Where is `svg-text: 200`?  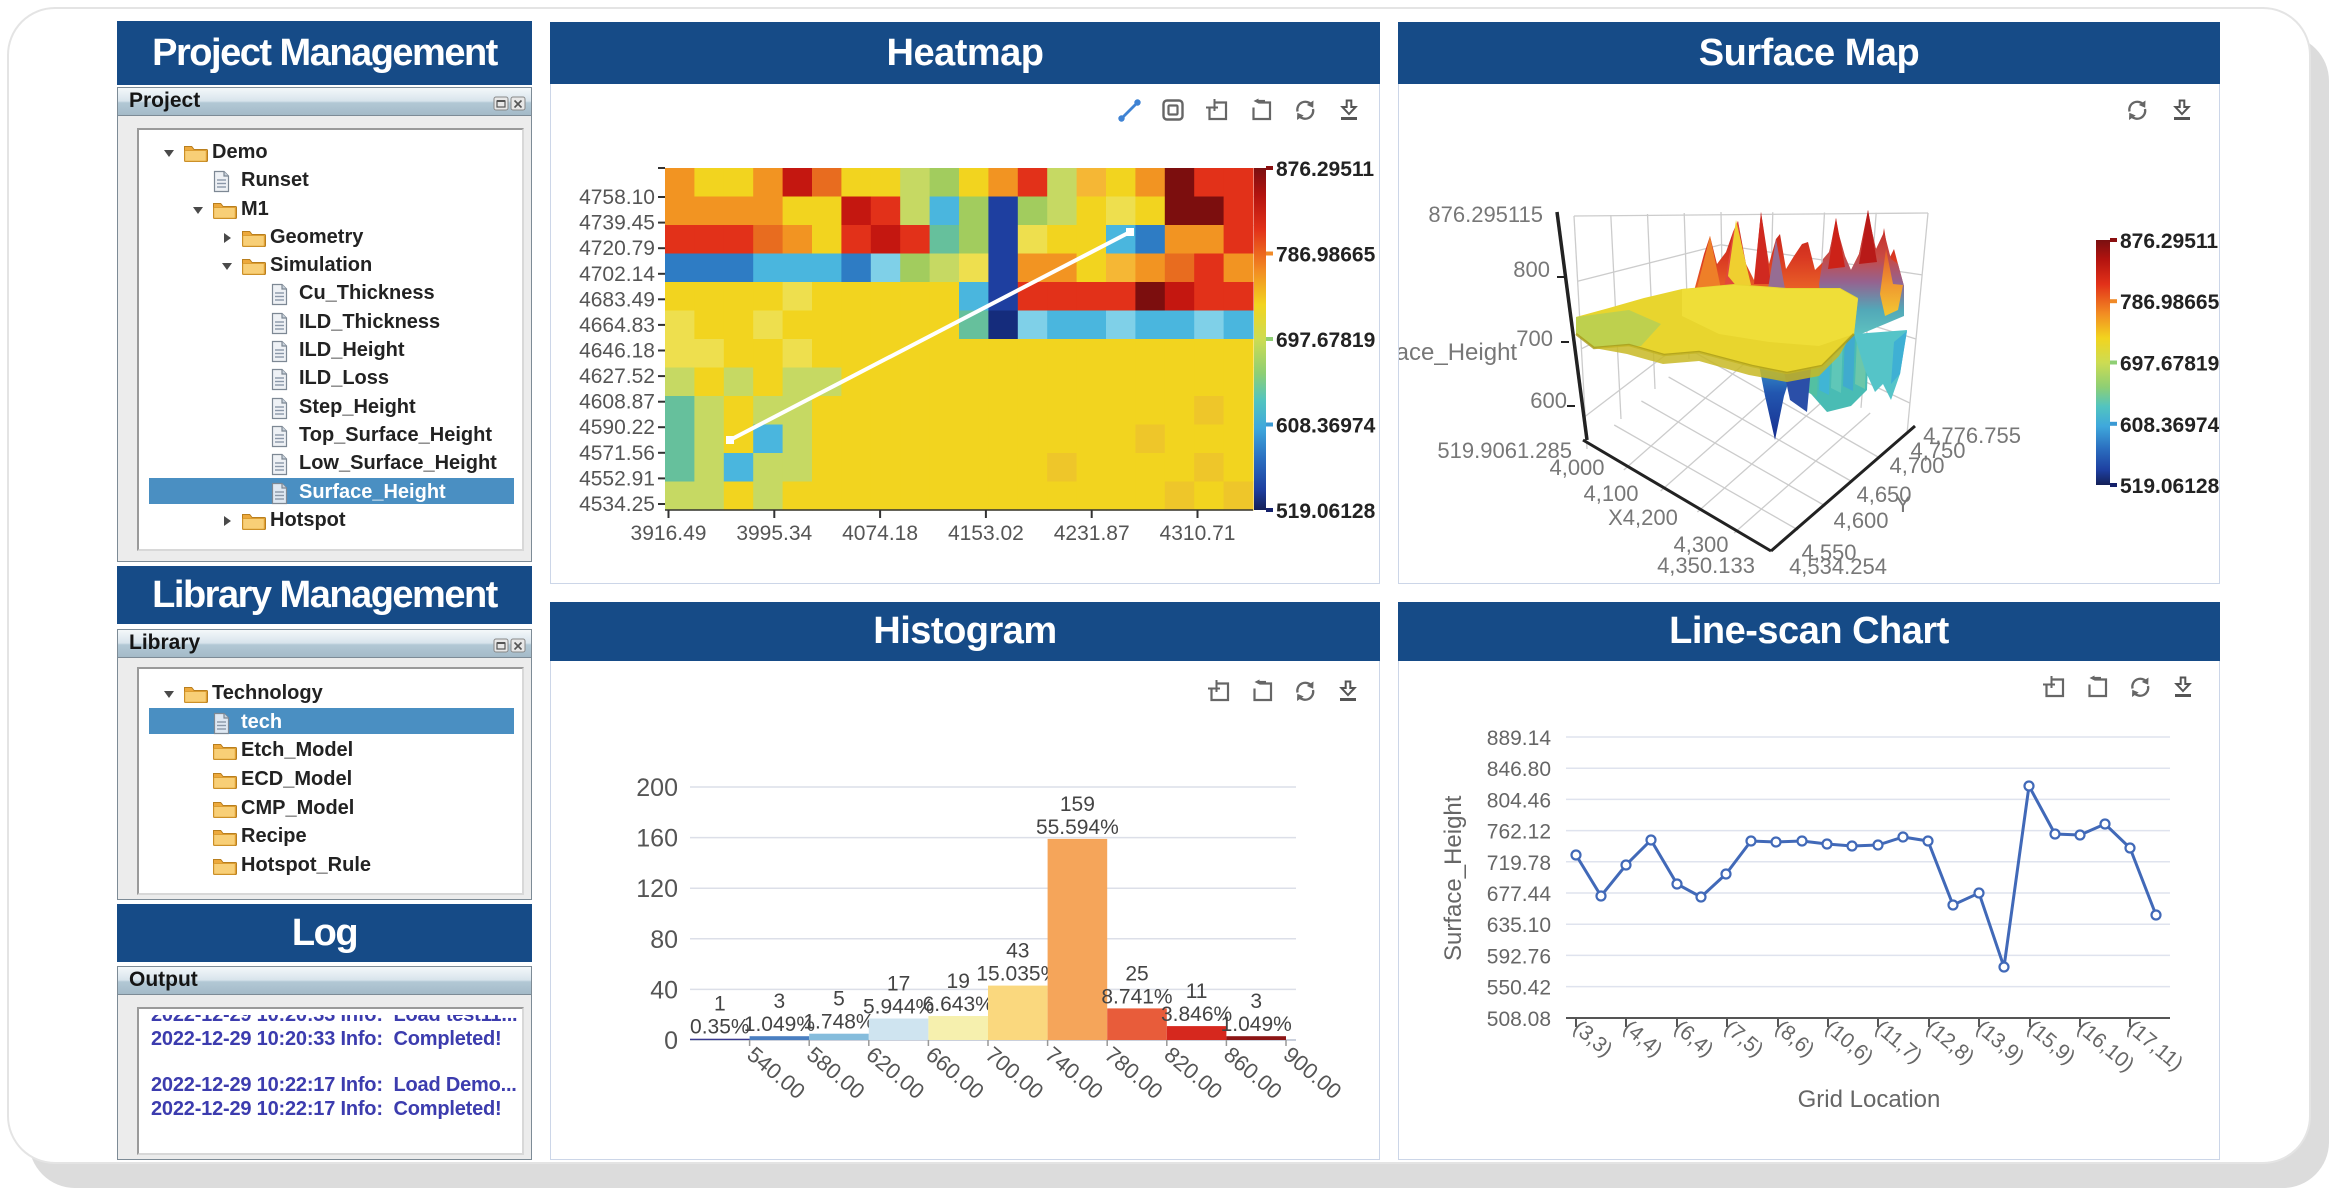 svg-text: 200 is located at coordinates (657, 788).